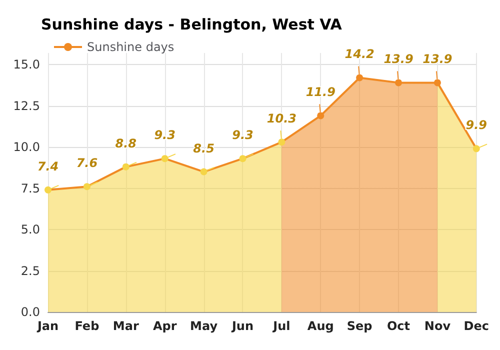 The width and height of the screenshot is (500, 350). Describe the element at coordinates (359, 54) in the screenshot. I see `data-label: 14.2` at that location.